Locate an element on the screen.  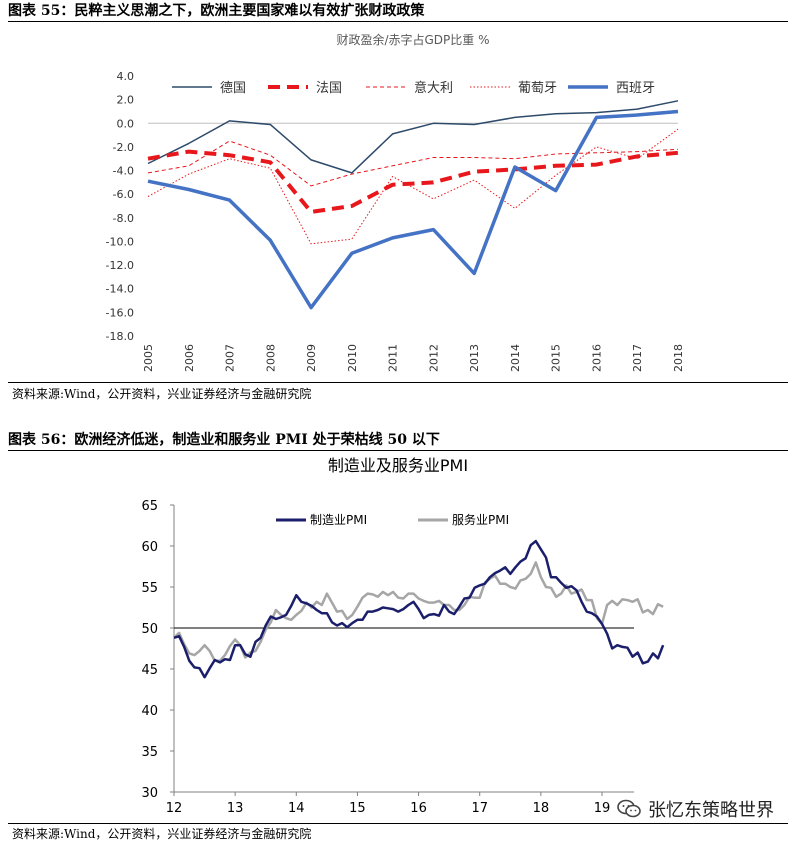
y-tick-label: -8.0 is located at coordinates (123, 218).